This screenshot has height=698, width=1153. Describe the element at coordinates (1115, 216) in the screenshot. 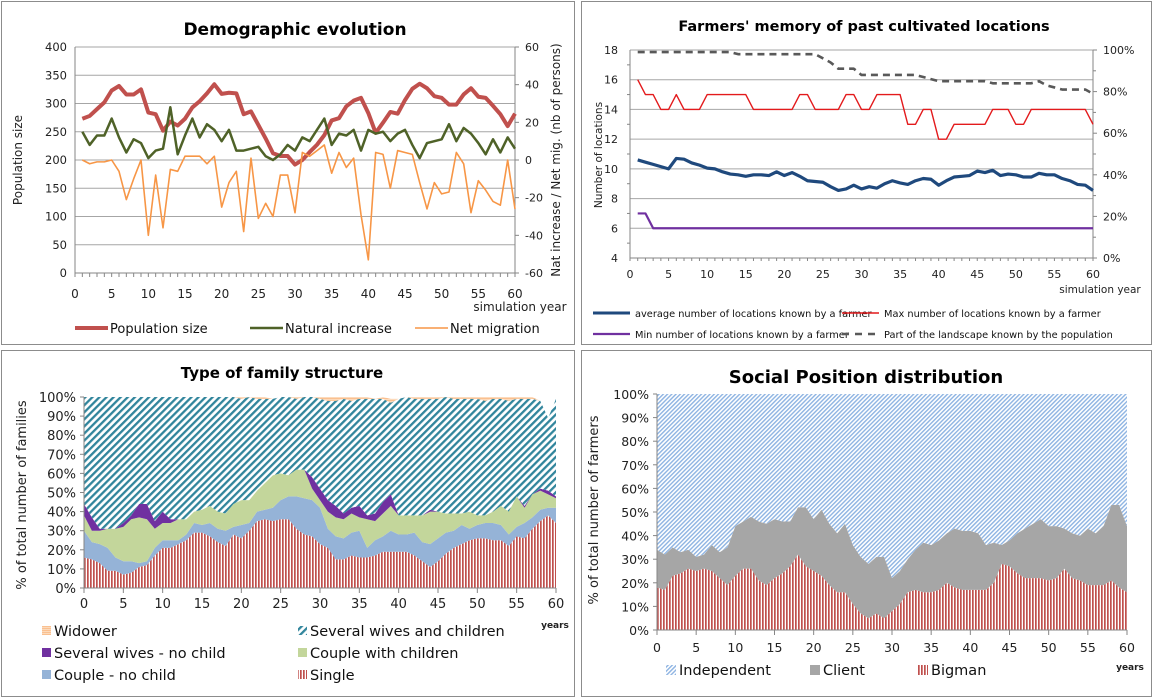

I see `y2-tick-label: 20%` at that location.